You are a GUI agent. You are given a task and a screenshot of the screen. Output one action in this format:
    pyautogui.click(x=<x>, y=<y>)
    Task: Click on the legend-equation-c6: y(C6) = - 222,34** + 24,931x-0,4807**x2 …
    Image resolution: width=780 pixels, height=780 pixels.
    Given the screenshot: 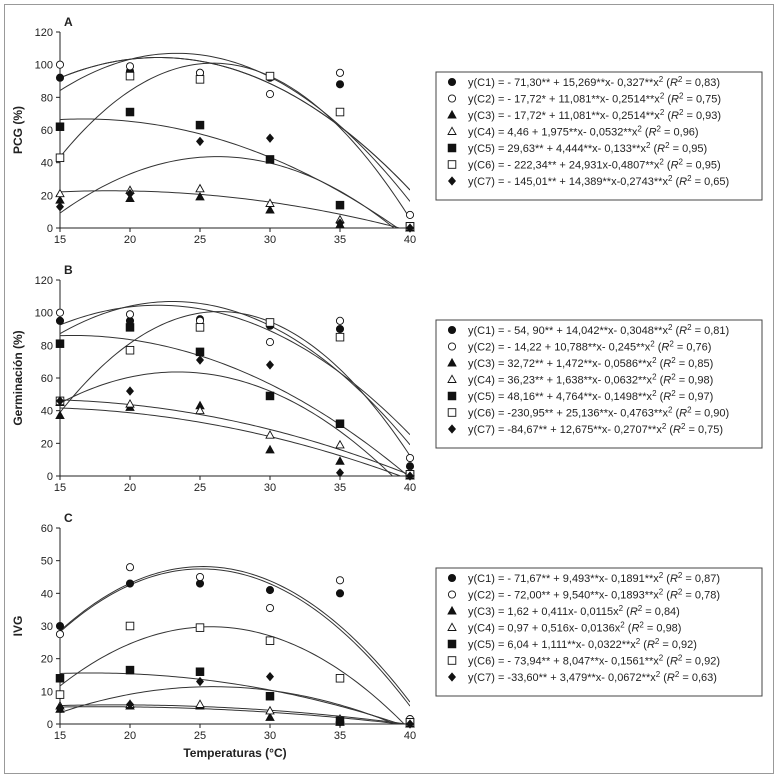 What is the action you would take?
    pyautogui.click(x=594, y=165)
    